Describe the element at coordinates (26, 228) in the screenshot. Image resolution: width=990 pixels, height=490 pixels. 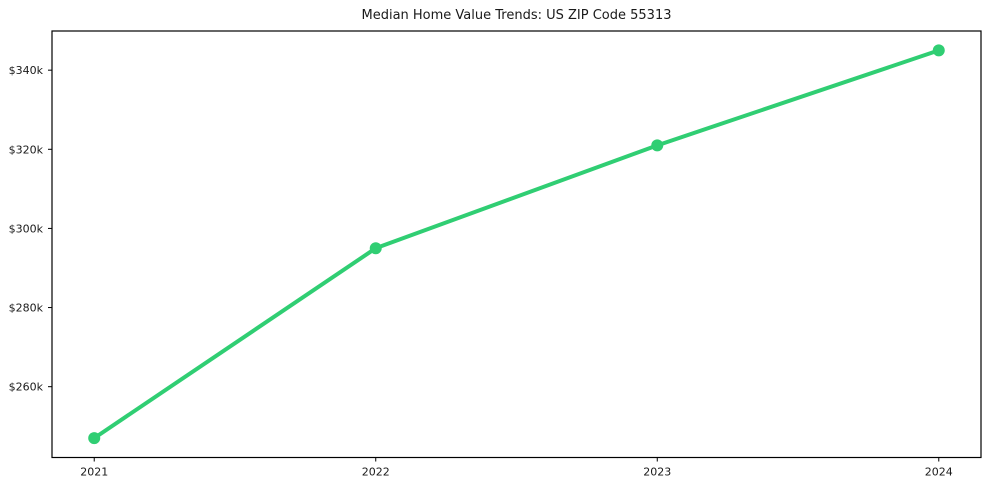
I see `y-tick-label: $300k` at that location.